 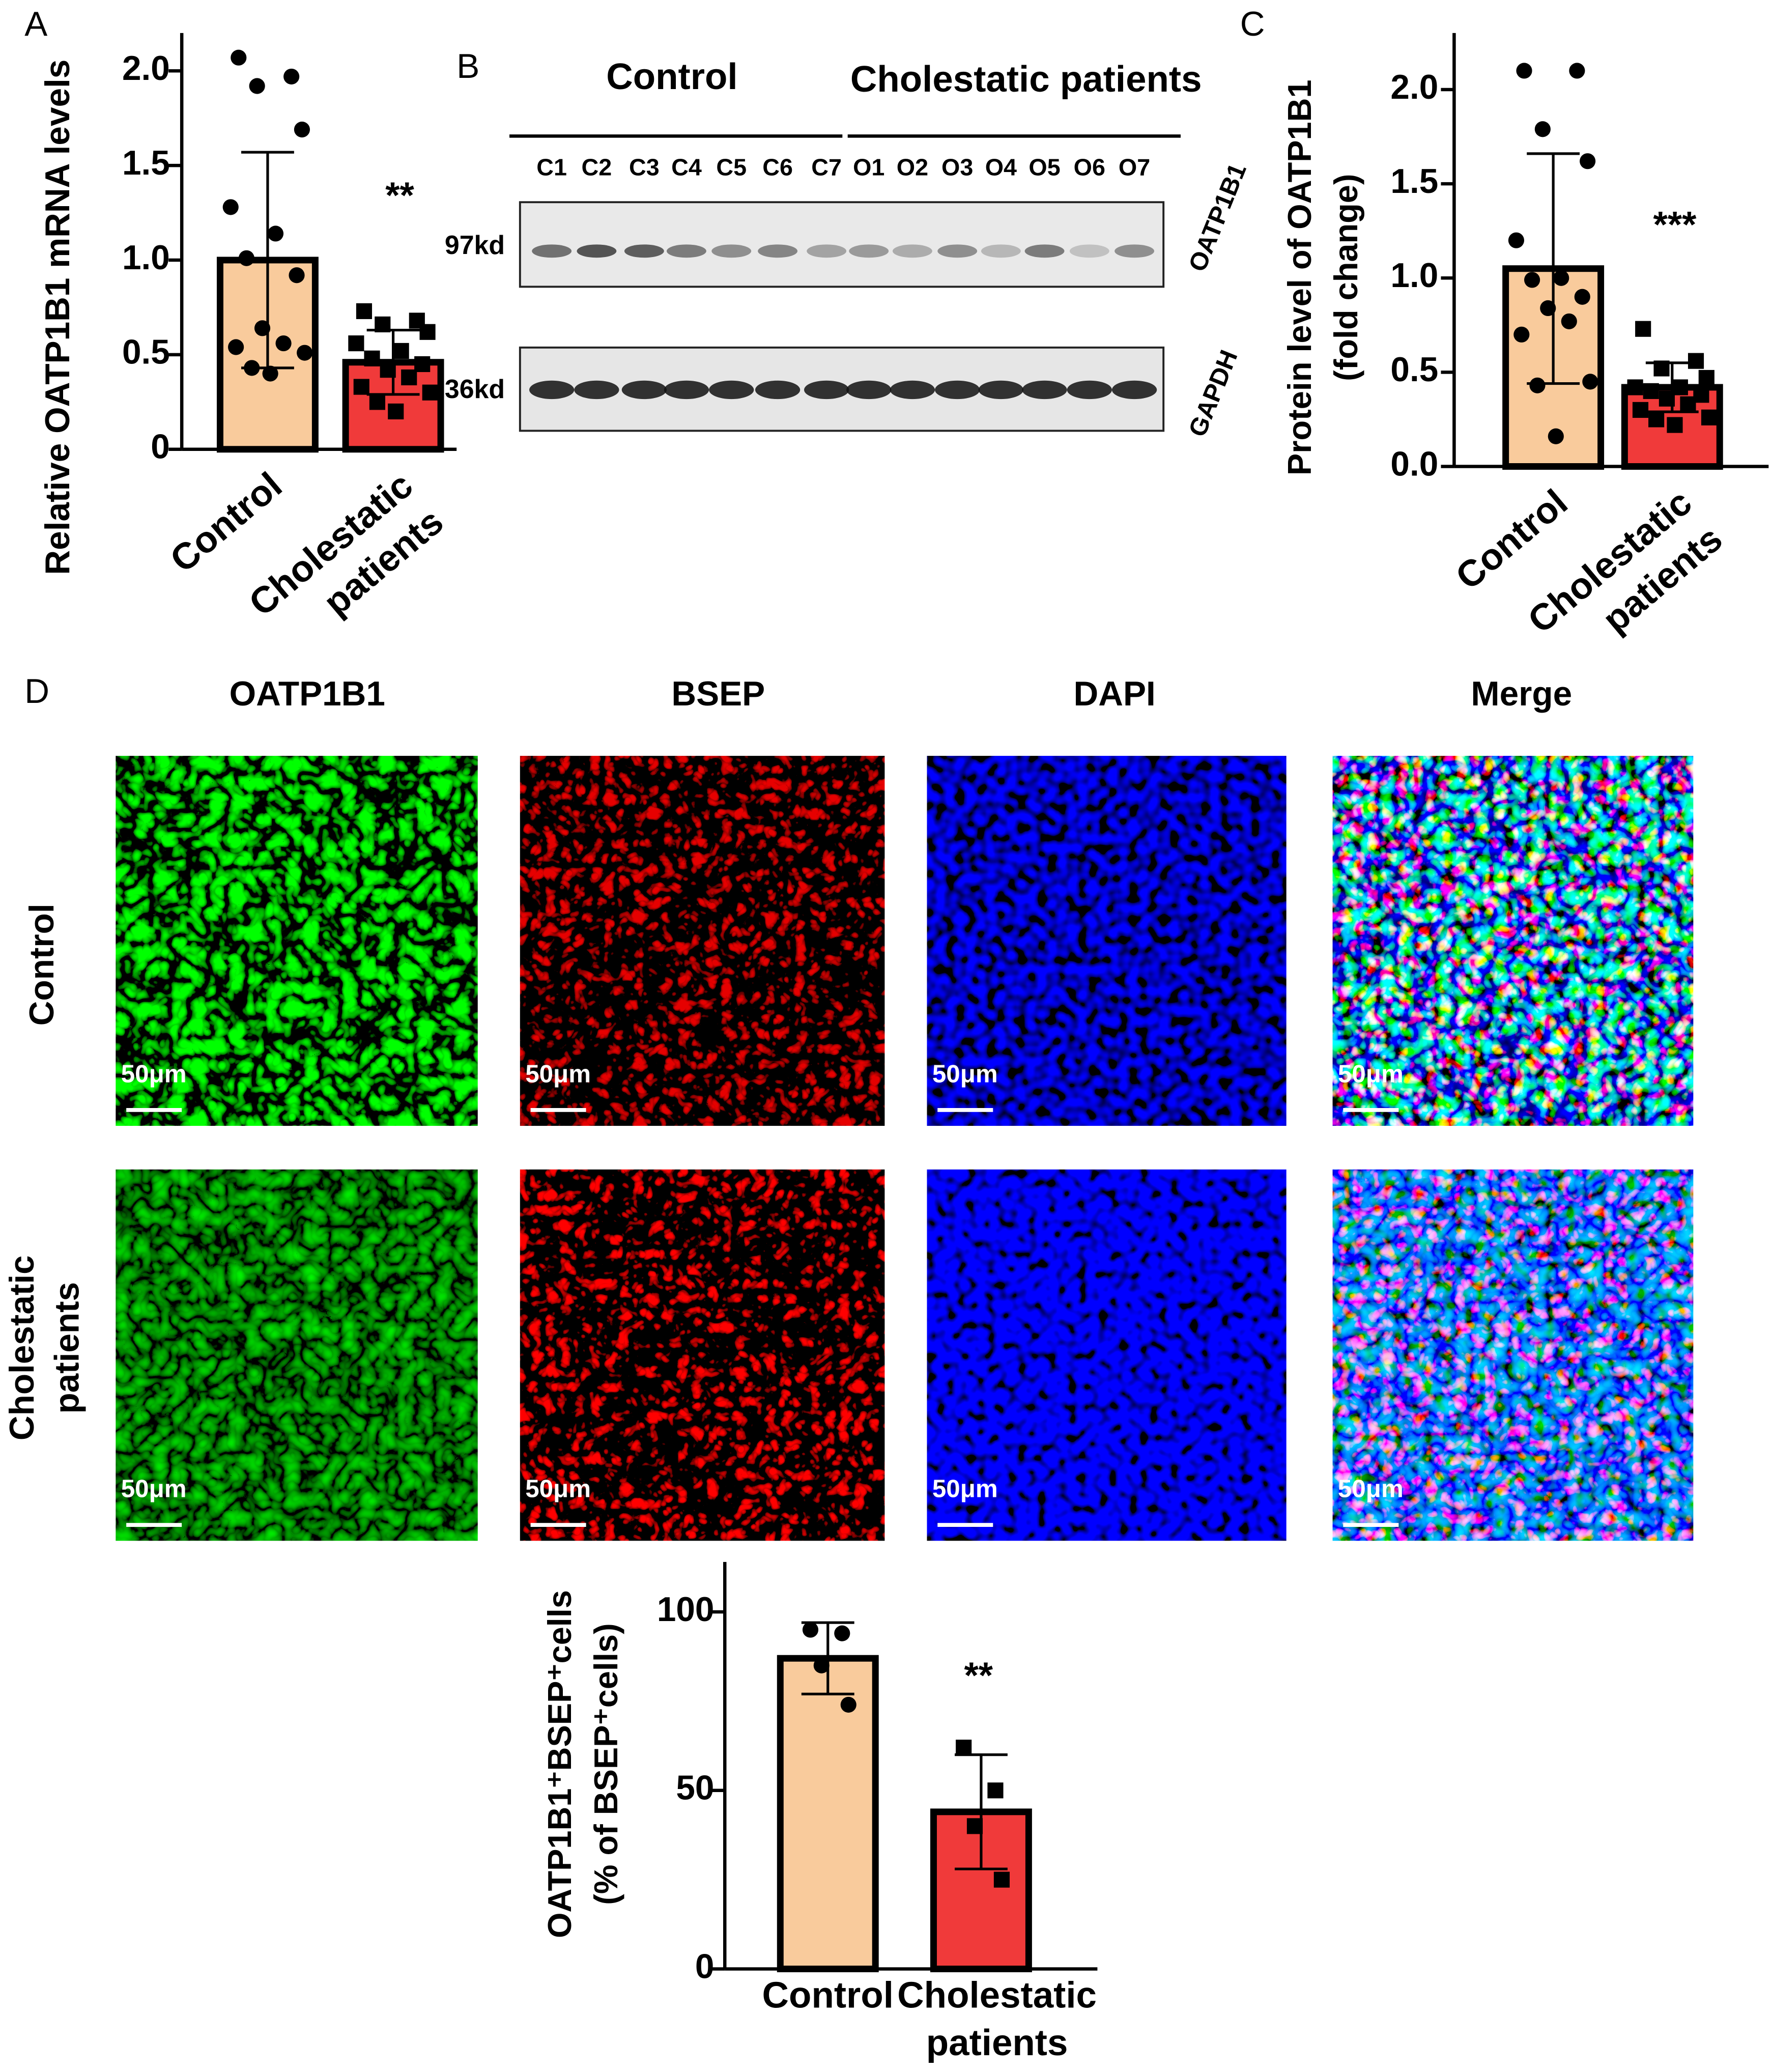 I want to click on group-label: Cholestatic patients, so click(x=1026, y=79).